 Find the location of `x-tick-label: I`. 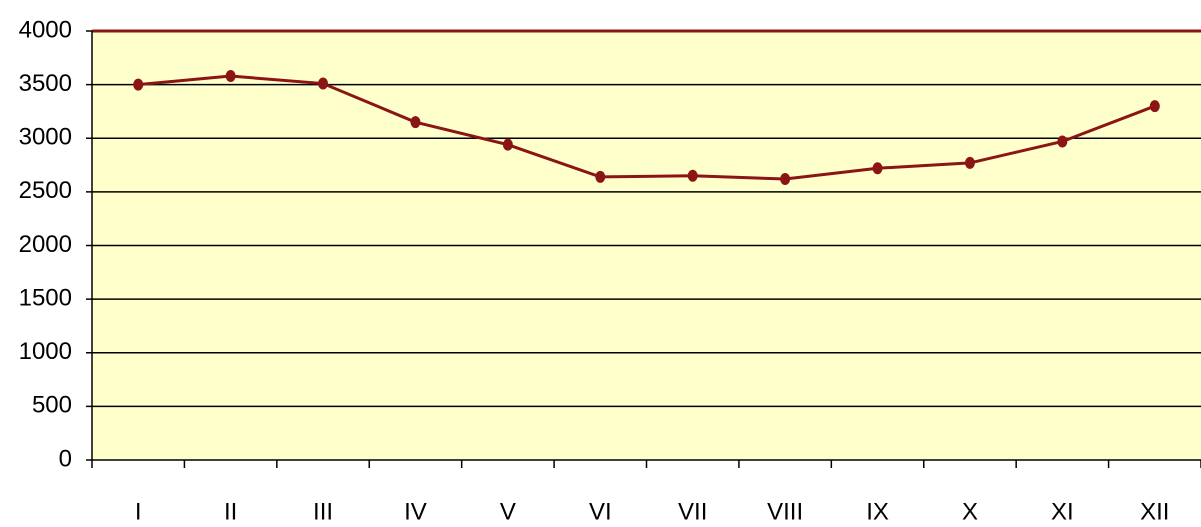

x-tick-label: I is located at coordinates (138, 511).